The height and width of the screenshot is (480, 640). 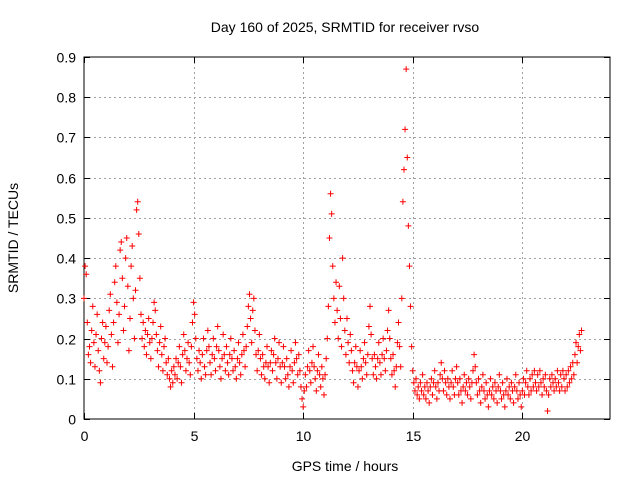 What do you see at coordinates (304, 436) in the screenshot?
I see `x-tick-label: 10` at bounding box center [304, 436].